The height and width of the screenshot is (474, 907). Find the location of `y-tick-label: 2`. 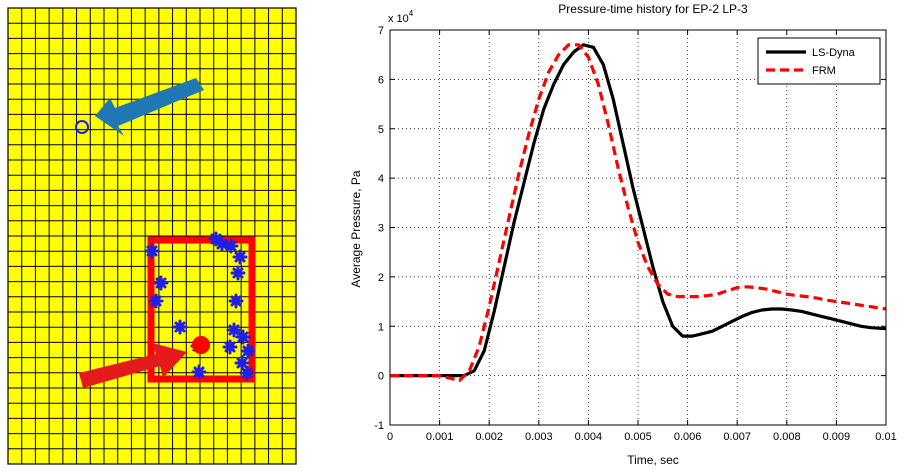

y-tick-label: 2 is located at coordinates (381, 278).